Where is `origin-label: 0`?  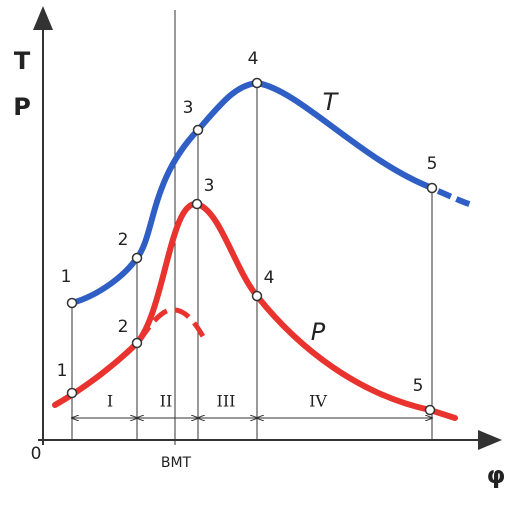
origin-label: 0 is located at coordinates (36, 454).